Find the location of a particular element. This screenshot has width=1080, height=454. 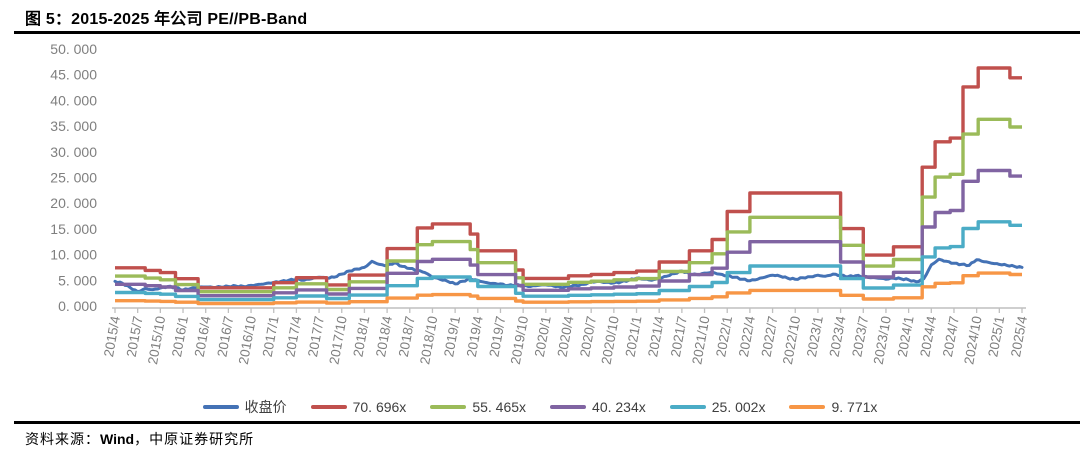

svg-text: 2018/1 is located at coordinates (361, 336).